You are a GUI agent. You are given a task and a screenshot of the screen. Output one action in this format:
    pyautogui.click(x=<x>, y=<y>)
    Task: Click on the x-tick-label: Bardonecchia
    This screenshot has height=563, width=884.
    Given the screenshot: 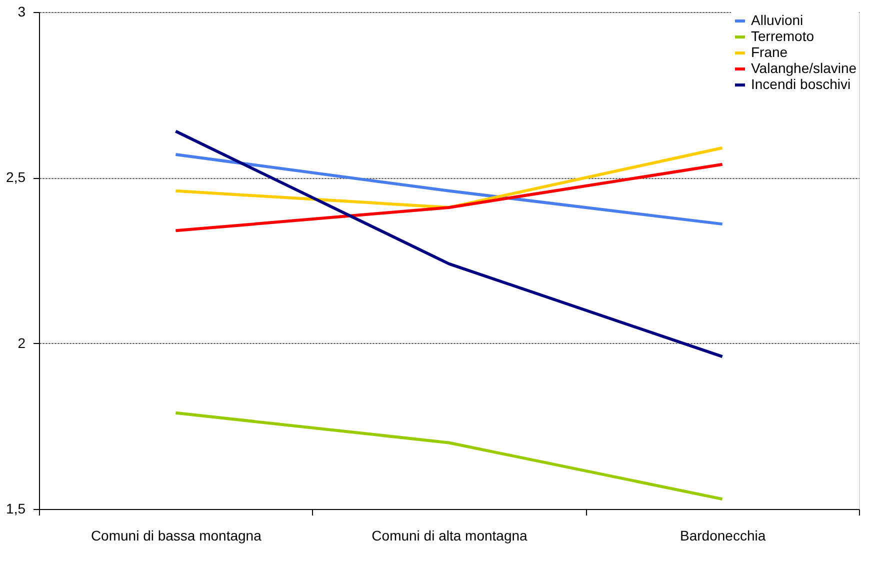 What is the action you would take?
    pyautogui.click(x=723, y=536)
    